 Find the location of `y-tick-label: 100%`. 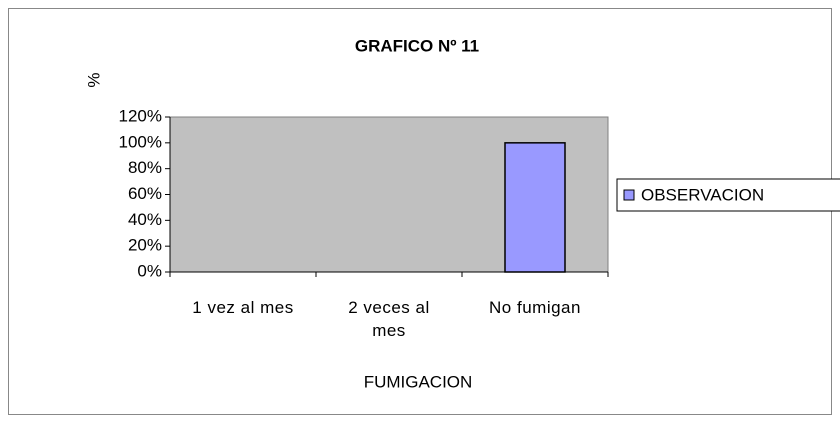

y-tick-label: 100% is located at coordinates (140, 141).